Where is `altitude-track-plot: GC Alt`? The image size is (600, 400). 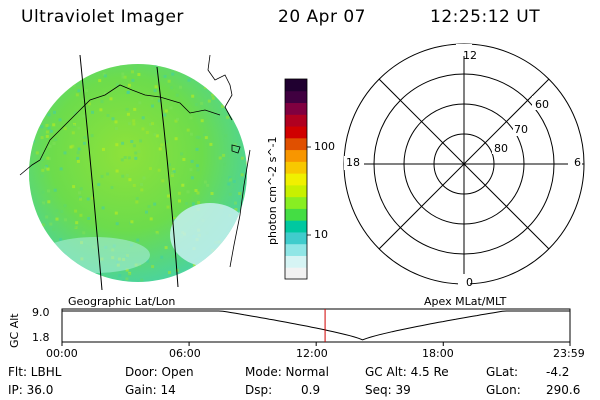 altitude-track-plot: GC Alt is located at coordinates (289, 328).